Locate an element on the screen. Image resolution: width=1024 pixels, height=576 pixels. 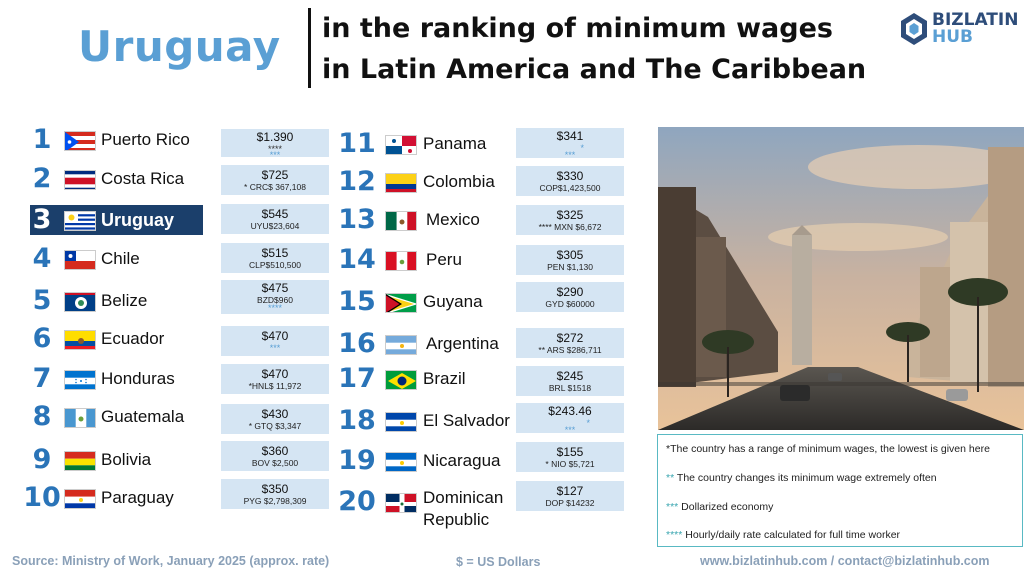
ranking-row: 10 Paraguay is located at coordinates (112, 498).